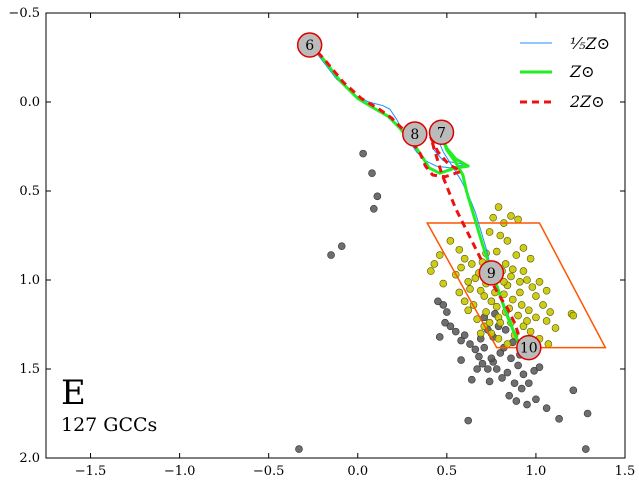 The image size is (639, 484). I want to click on x-tick-label: 0.5, so click(447, 471).